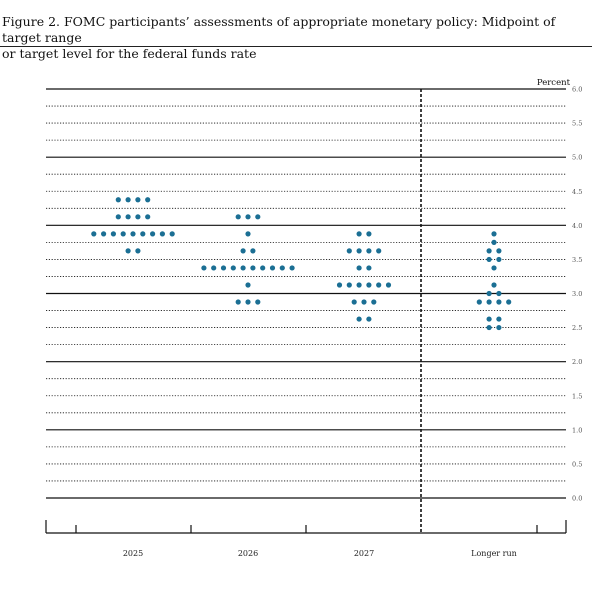  Describe the element at coordinates (577, 90) in the screenshot. I see `y-tick-label: 6.0` at that location.